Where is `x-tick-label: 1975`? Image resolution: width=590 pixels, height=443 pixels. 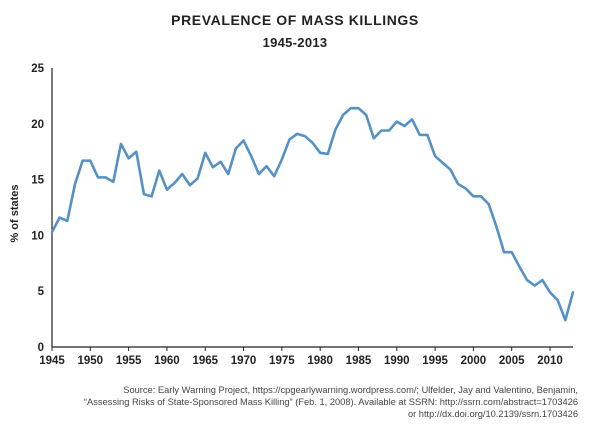 x-tick-label: 1975 is located at coordinates (282, 361).